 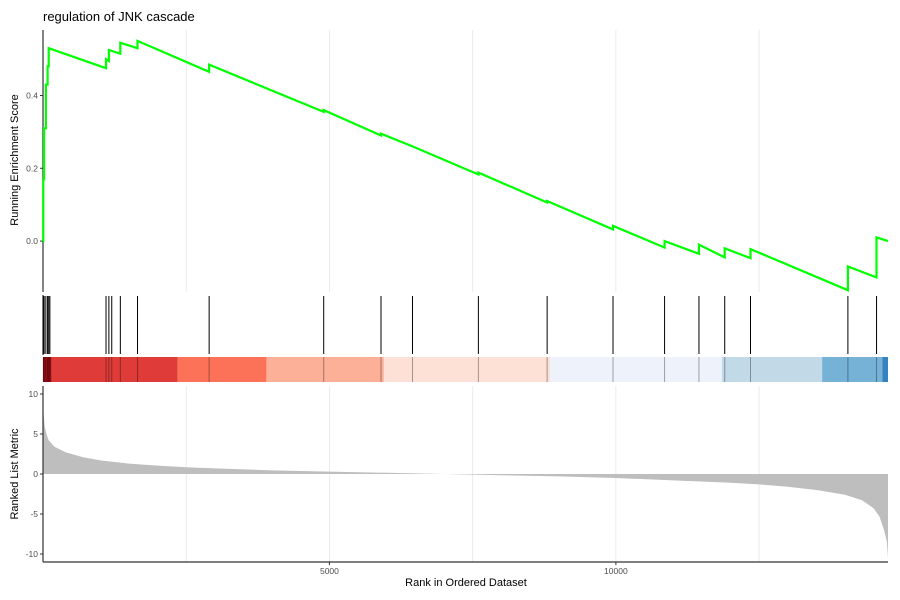 I want to click on rank-y-tick-label: -10, so click(x=32, y=554).